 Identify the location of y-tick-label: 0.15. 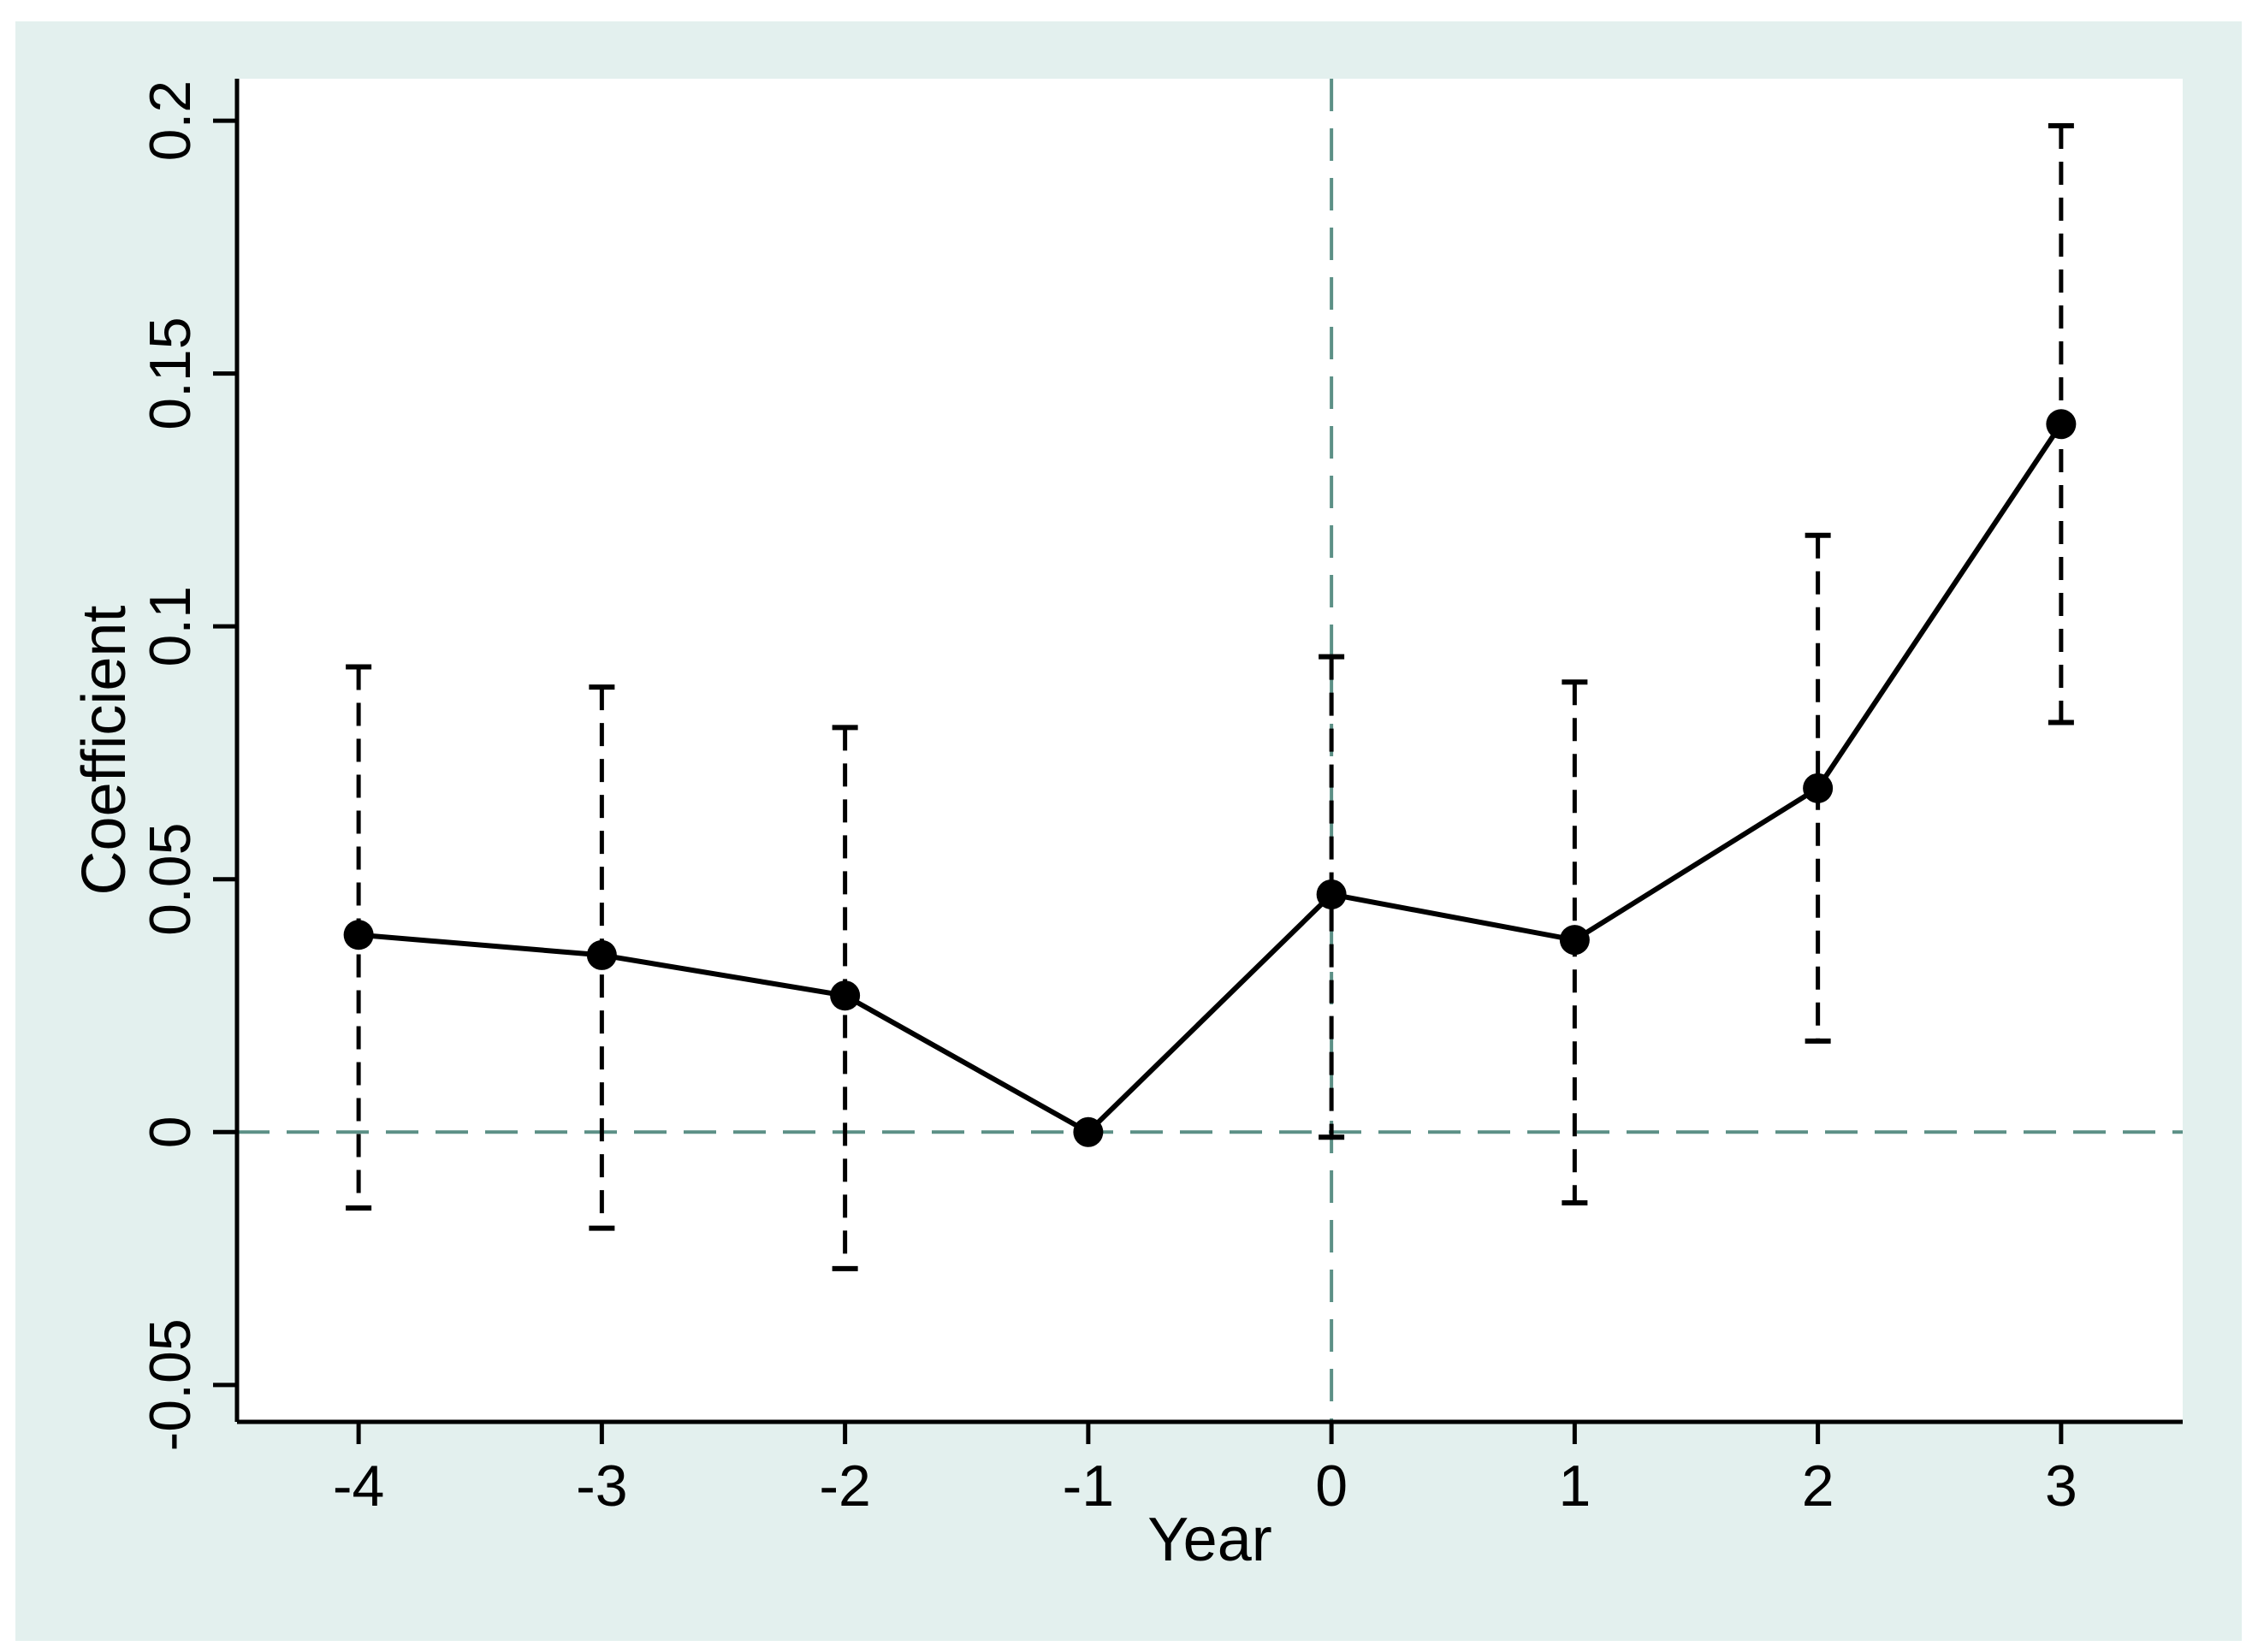
(170, 373).